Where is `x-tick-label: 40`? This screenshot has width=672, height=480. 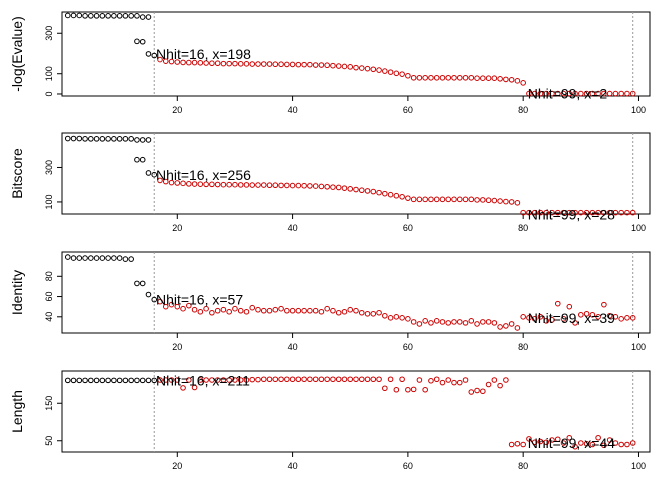
x-tick-label: 40 is located at coordinates (293, 110).